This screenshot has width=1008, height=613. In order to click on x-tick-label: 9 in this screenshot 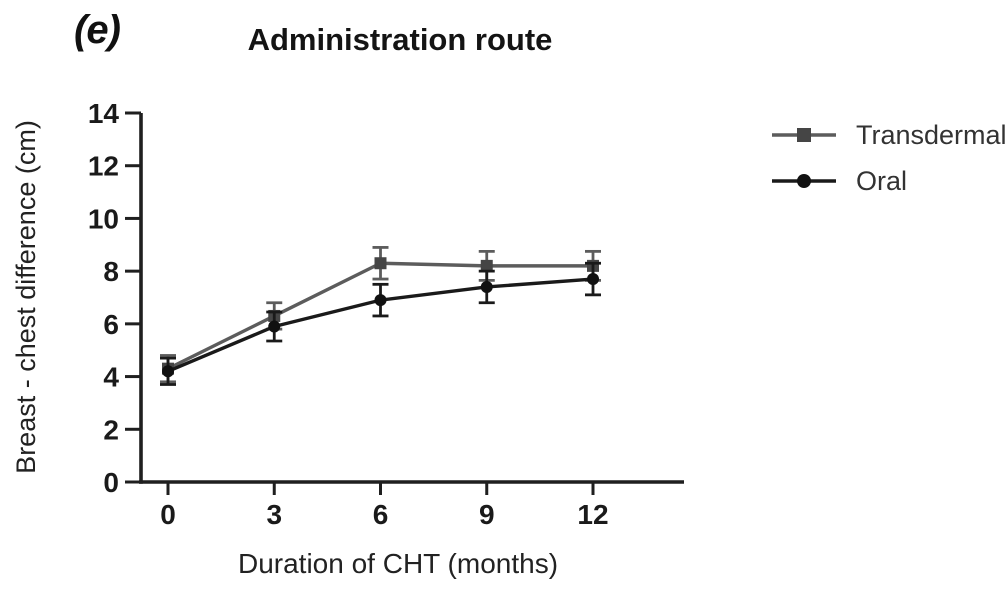, I will do `click(487, 514)`.